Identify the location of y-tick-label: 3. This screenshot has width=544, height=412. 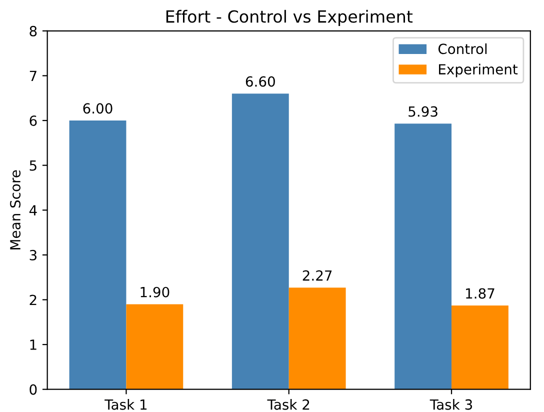
(33, 255).